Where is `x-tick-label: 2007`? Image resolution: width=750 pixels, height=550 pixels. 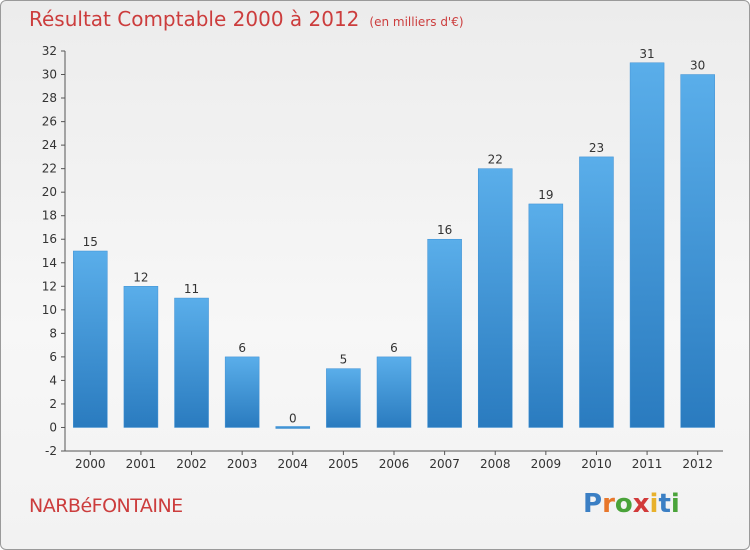 x-tick-label: 2007 is located at coordinates (444, 464).